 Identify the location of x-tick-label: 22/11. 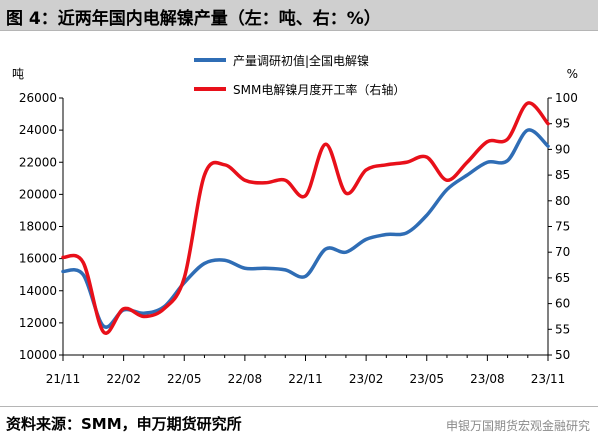
(305, 379).